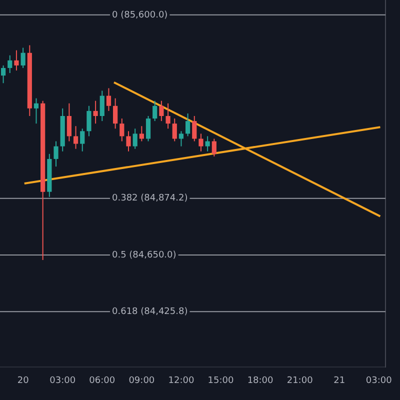 Image resolution: width=400 pixels, height=400 pixels. What do you see at coordinates (23, 381) in the screenshot?
I see `x-tick-label: 20` at bounding box center [23, 381].